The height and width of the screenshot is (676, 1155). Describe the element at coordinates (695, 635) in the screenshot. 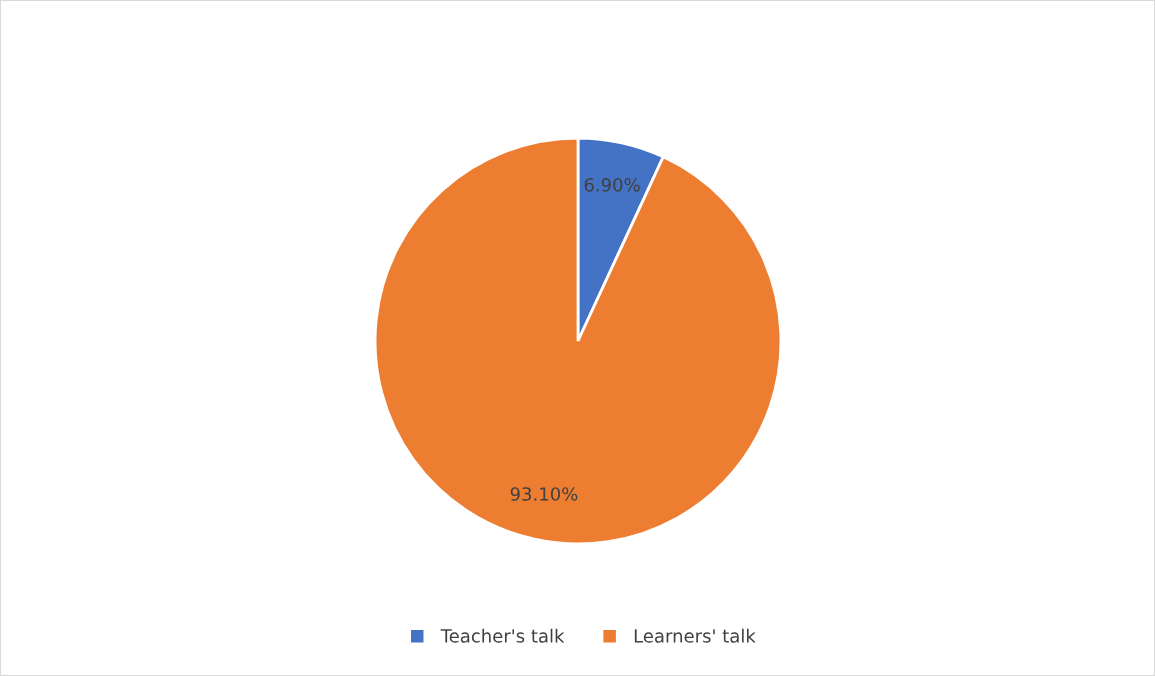

I see `legend-label: Learners' talk` at that location.